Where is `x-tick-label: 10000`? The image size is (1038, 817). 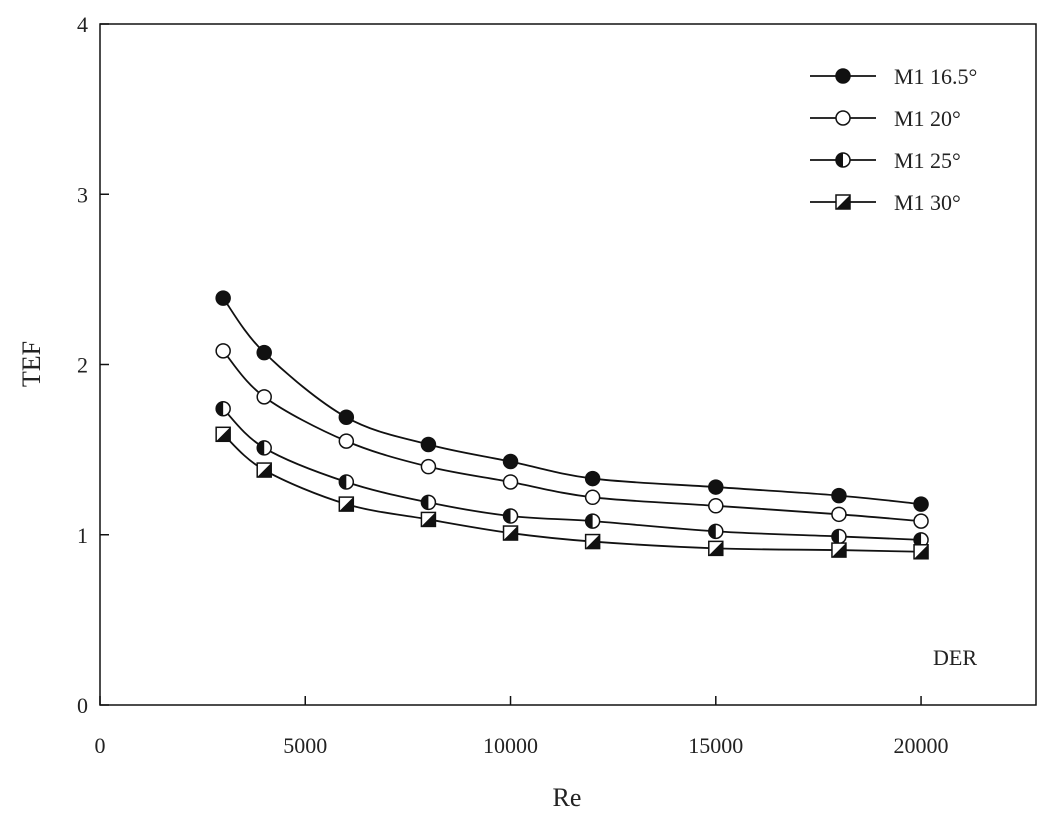 x-tick-label: 10000 is located at coordinates (510, 745).